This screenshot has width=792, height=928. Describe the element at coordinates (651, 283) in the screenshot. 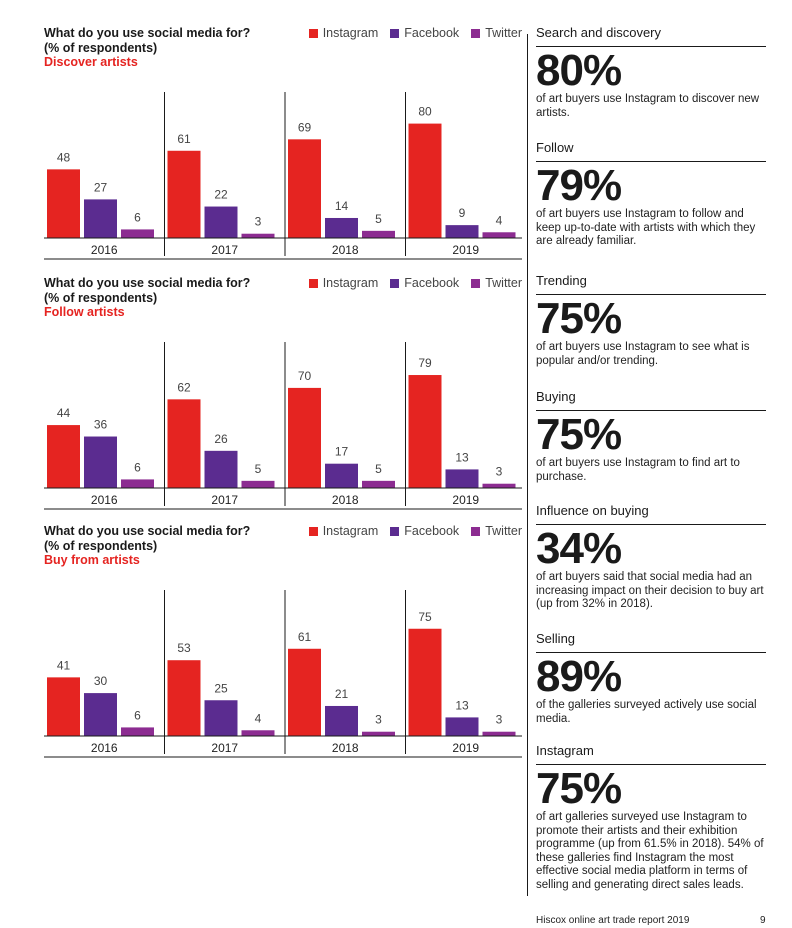

I see `stat-label: Trending` at that location.